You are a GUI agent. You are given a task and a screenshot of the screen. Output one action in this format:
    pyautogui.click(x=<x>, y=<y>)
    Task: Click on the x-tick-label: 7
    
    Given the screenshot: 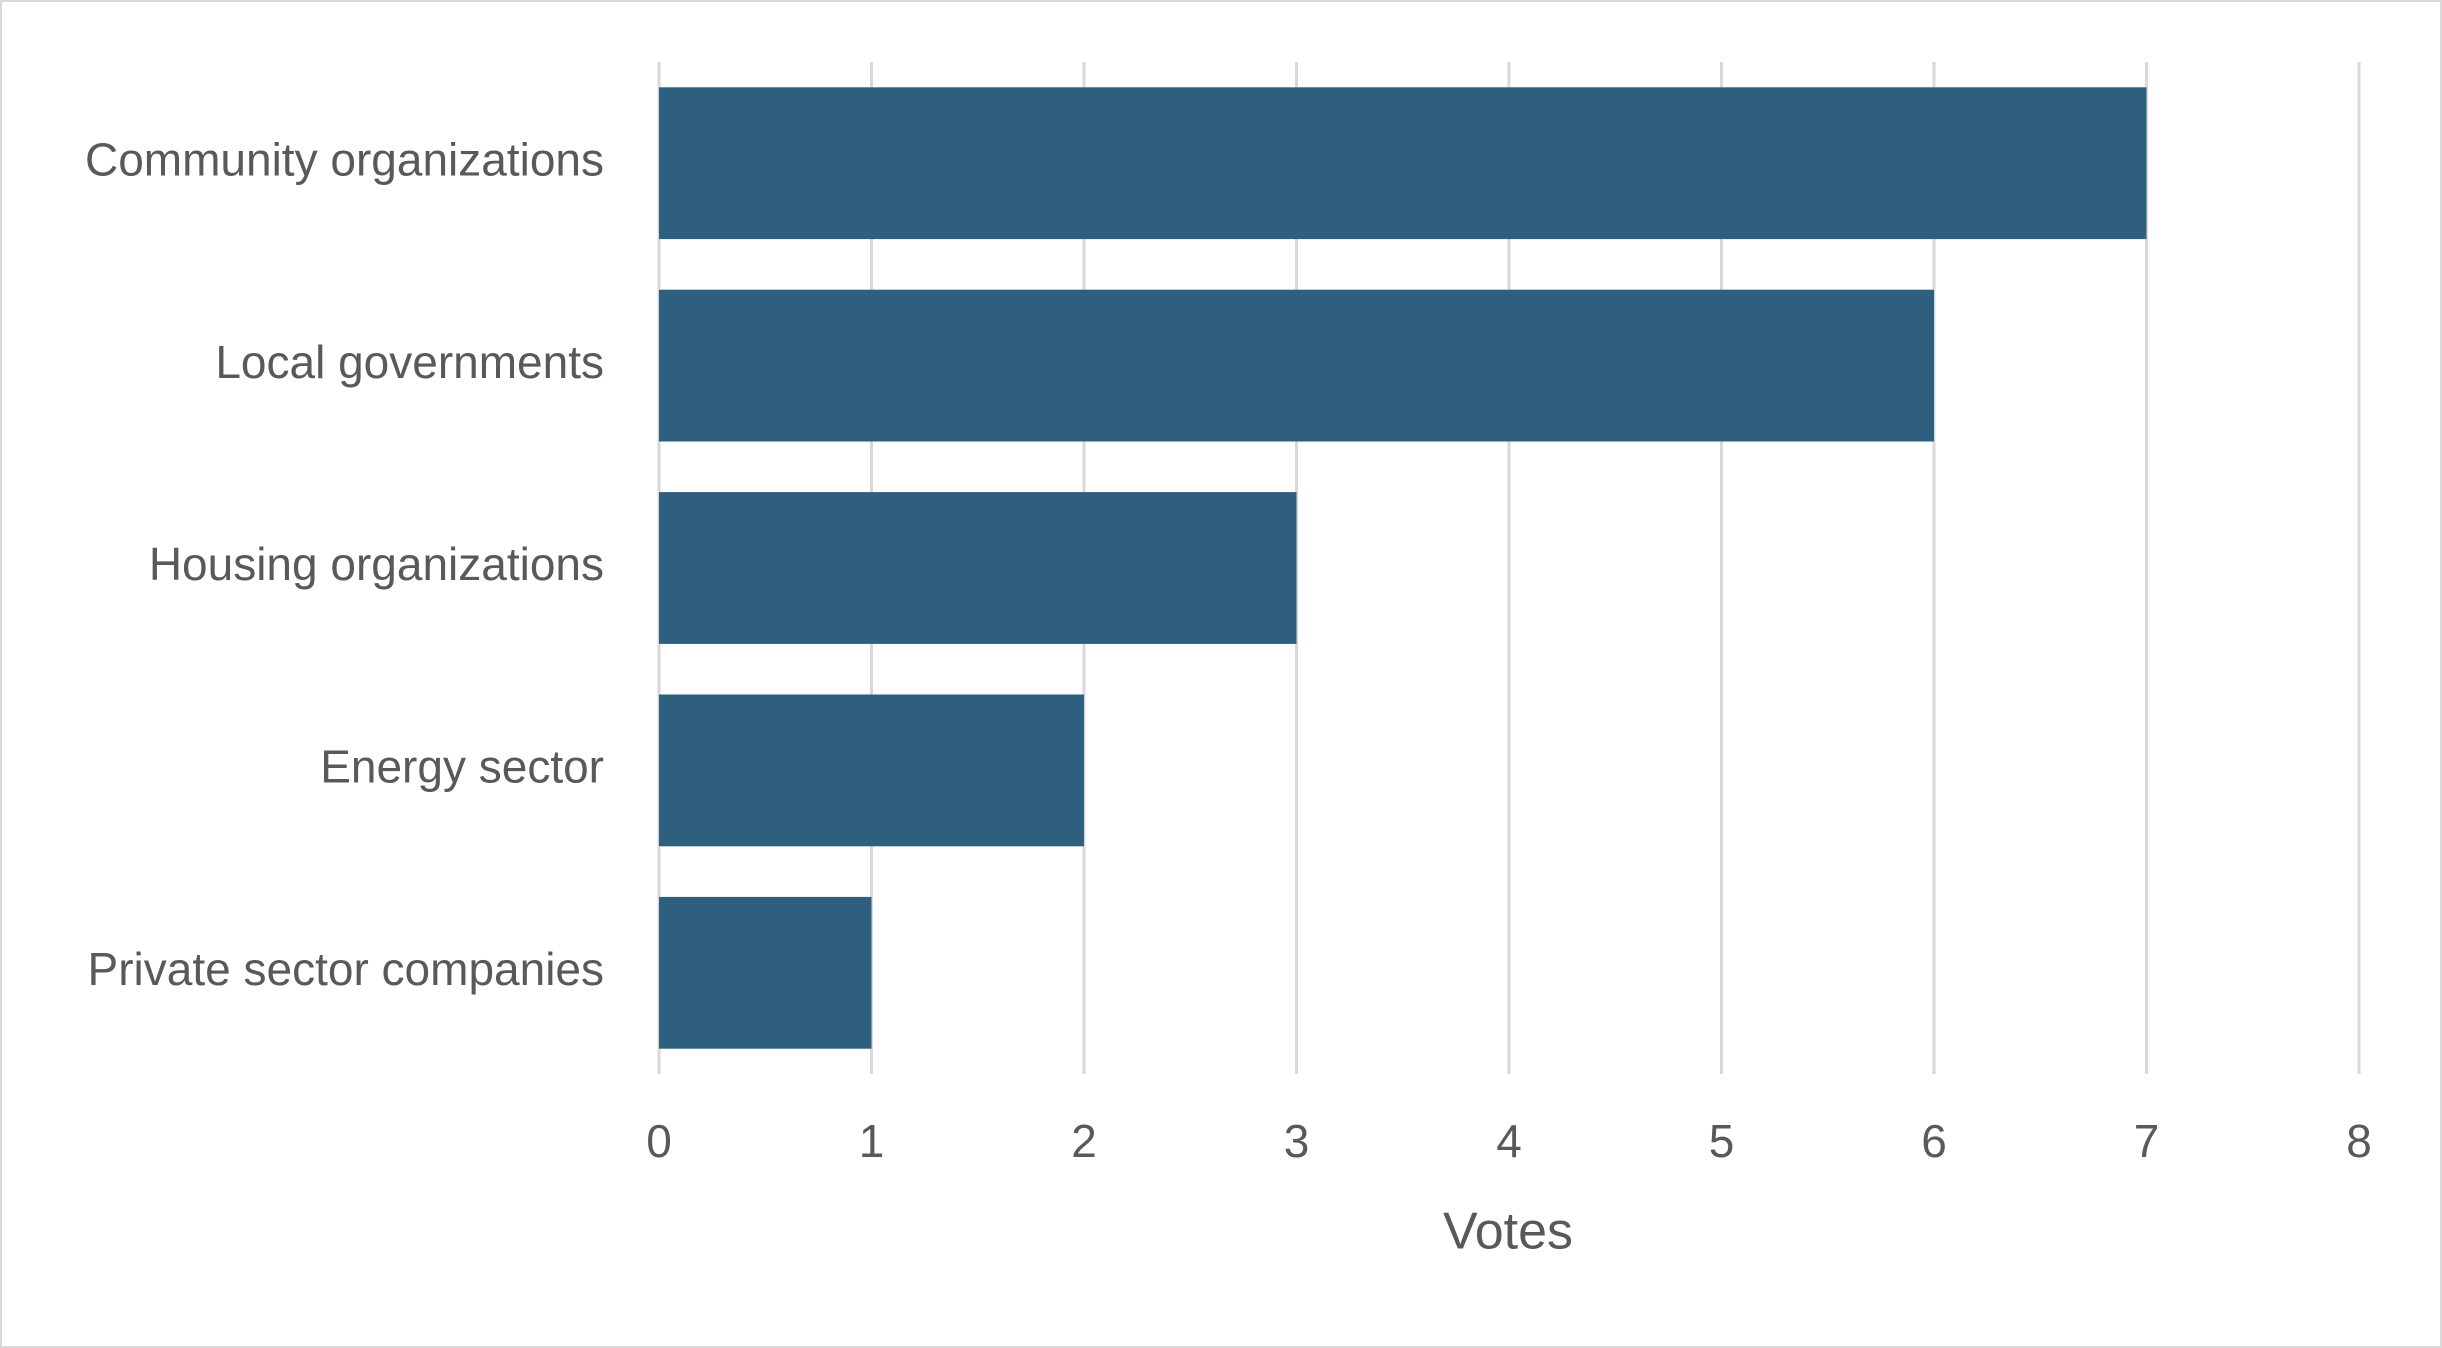 What is the action you would take?
    pyautogui.click(x=2147, y=1141)
    